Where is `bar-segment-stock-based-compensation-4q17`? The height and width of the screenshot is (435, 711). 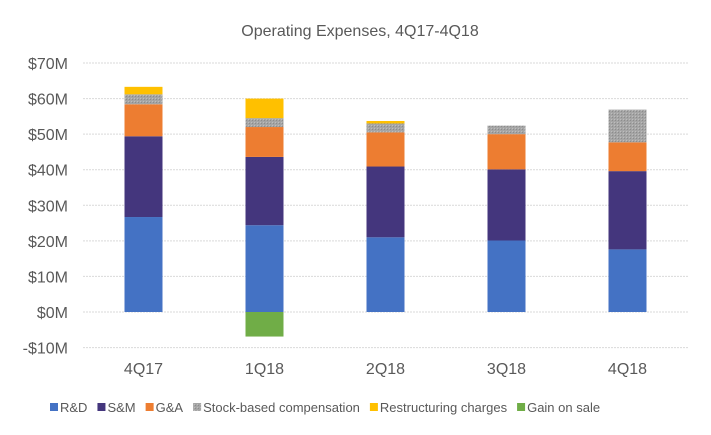
bar-segment-stock-based-compensation-4q17 is located at coordinates (143, 99).